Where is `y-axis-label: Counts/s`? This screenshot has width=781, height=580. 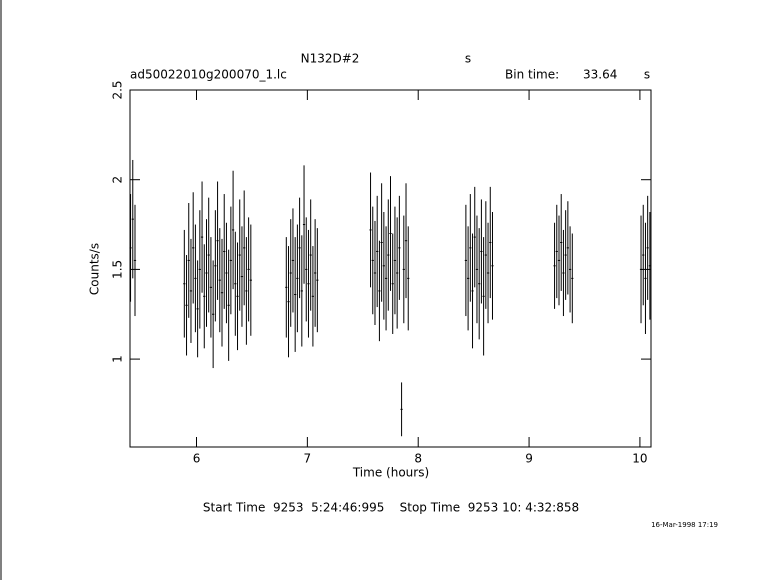
y-axis-label: Counts/s is located at coordinates (95, 269).